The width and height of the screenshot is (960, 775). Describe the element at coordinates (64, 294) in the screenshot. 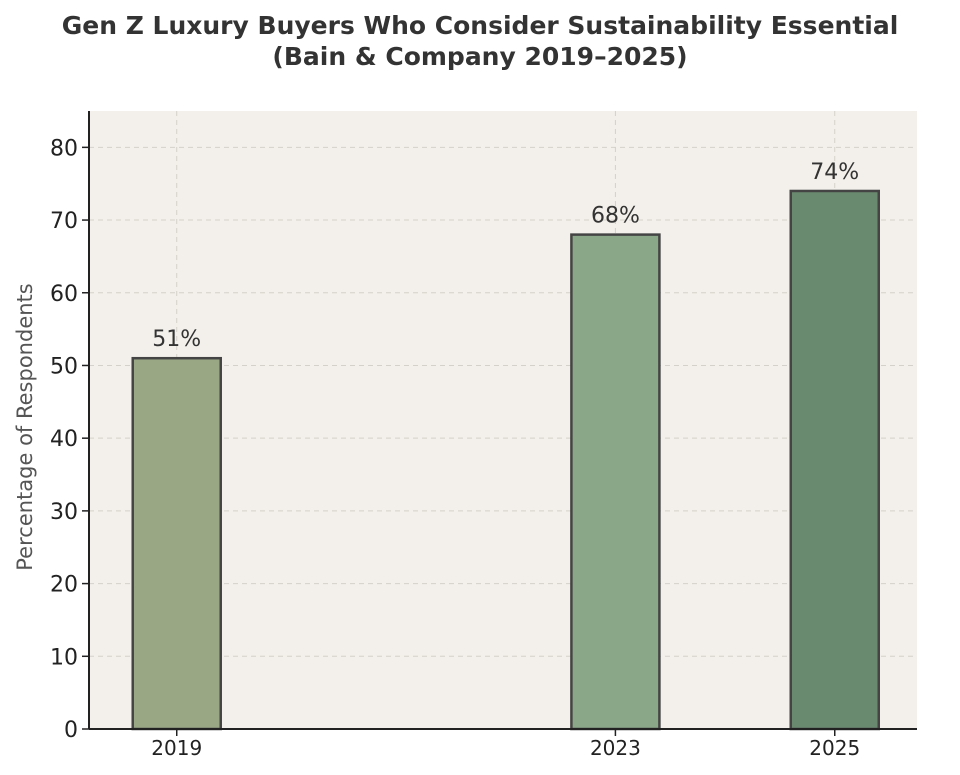

I see `y-tick-label: 60` at that location.